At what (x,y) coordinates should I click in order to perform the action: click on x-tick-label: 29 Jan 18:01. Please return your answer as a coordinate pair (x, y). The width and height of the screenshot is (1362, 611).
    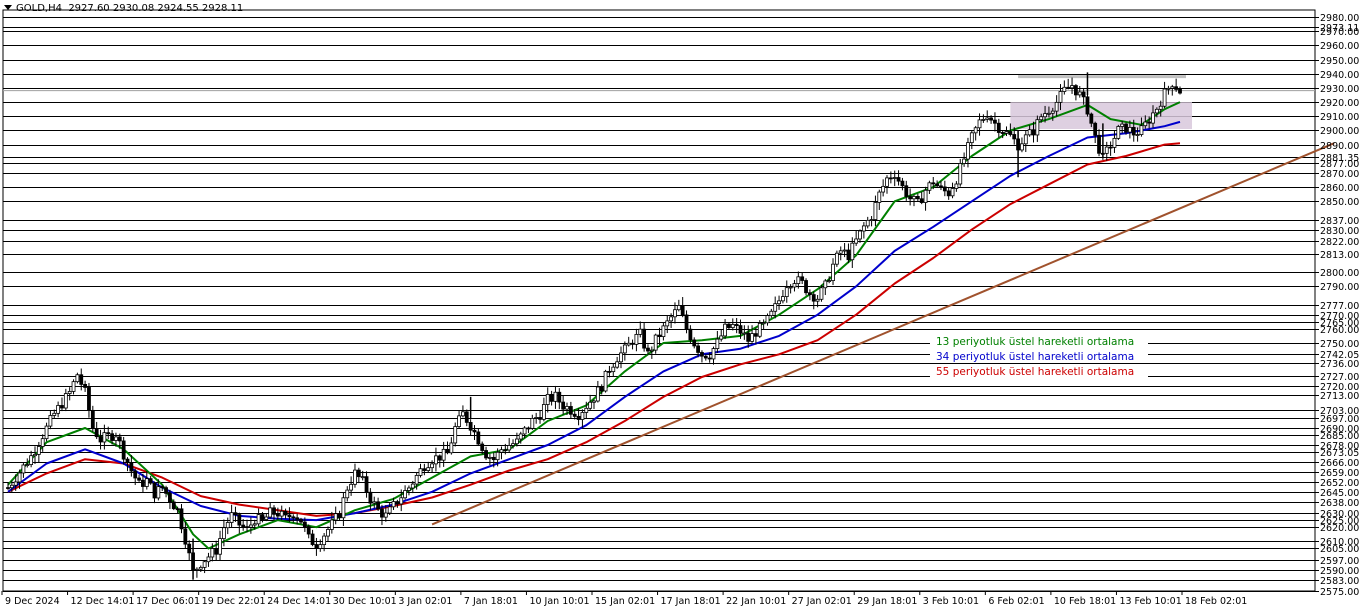
    Looking at the image, I should click on (887, 601).